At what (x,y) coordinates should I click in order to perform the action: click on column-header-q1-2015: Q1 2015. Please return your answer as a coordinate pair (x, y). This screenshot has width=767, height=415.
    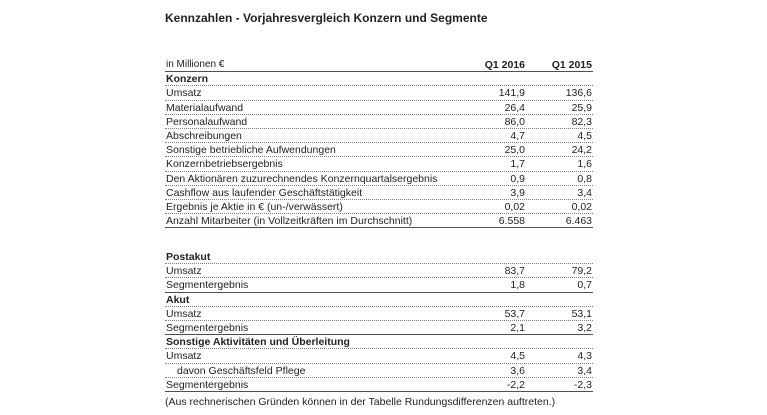
    Looking at the image, I should click on (571, 65).